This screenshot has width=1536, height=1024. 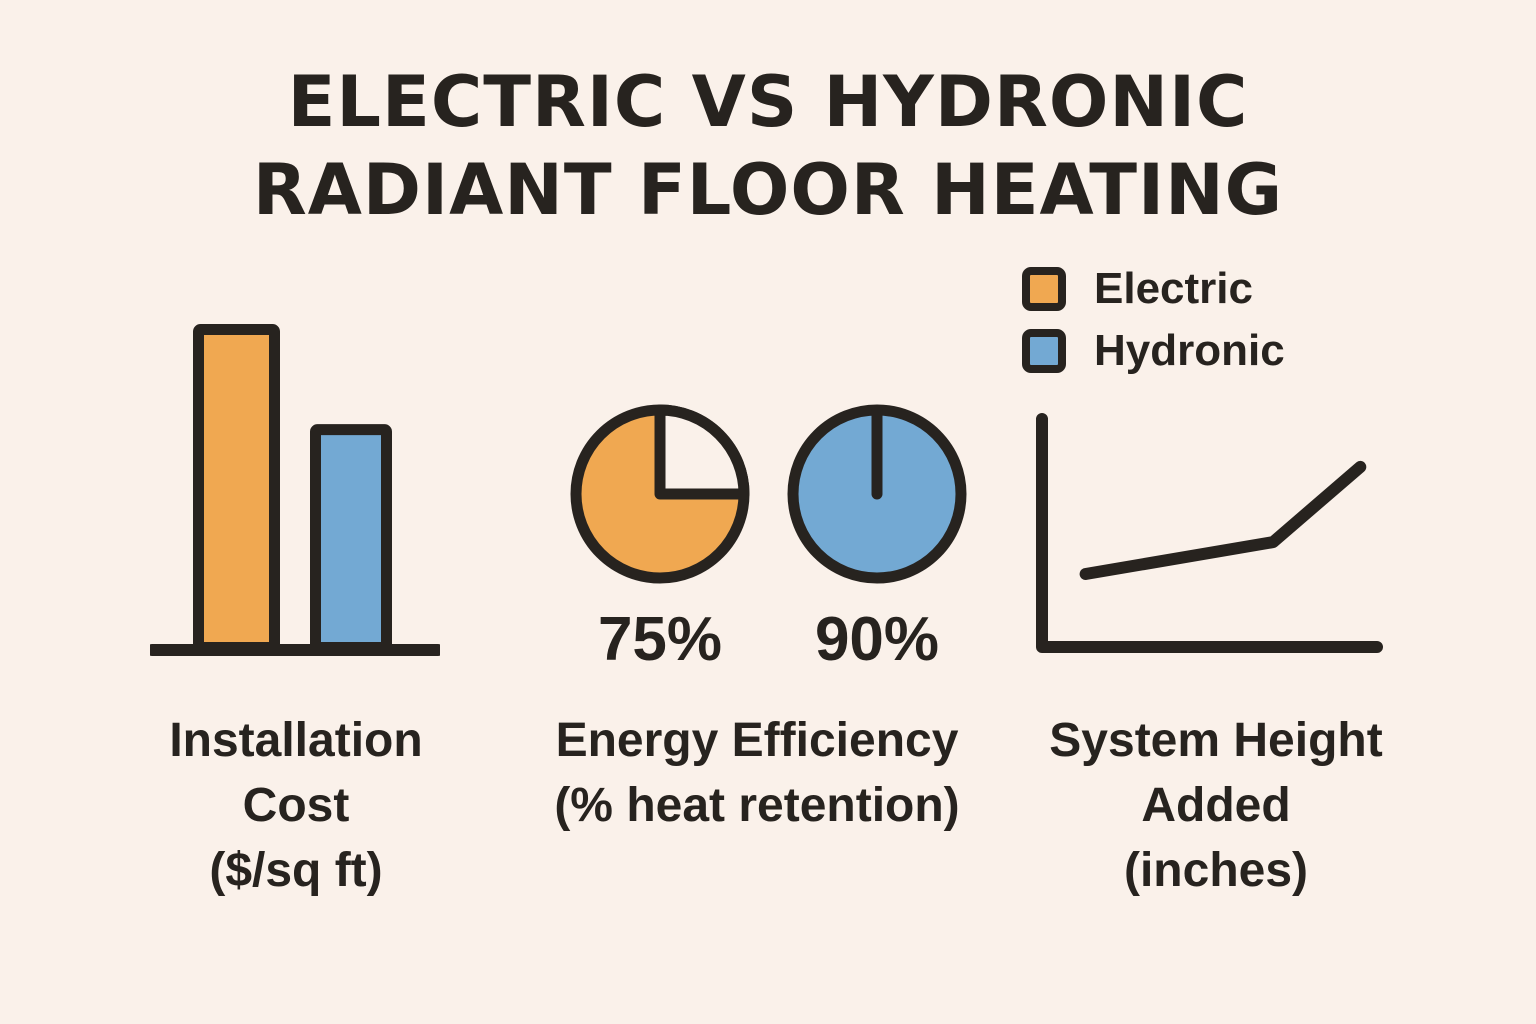 I want to click on bar-hydronic, so click(x=351, y=538).